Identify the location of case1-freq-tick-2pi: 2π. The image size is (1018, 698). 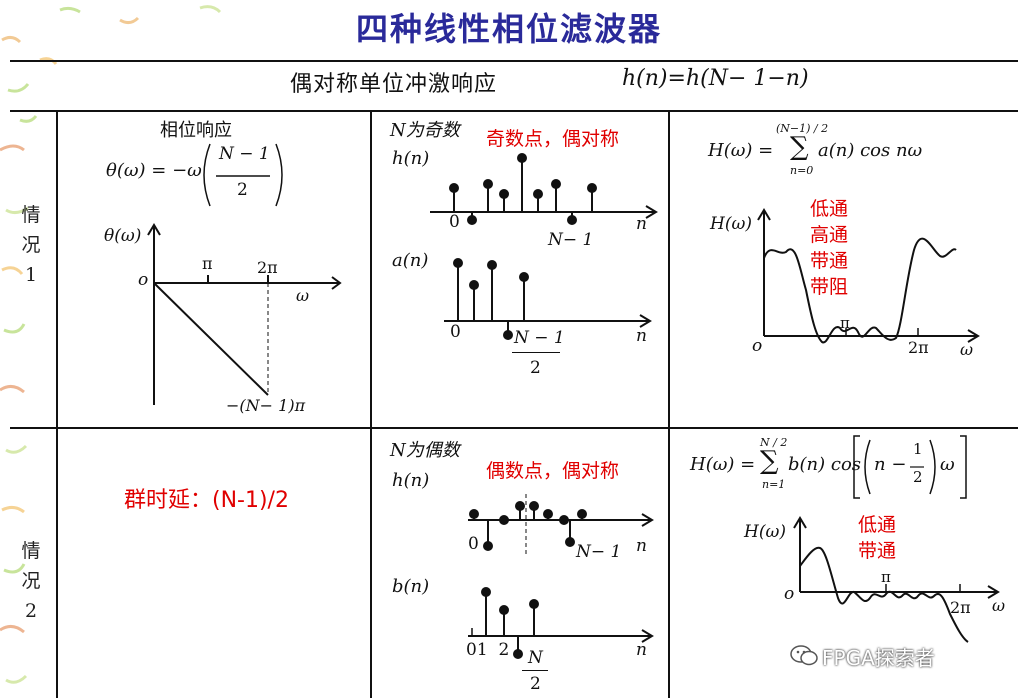
(918, 347).